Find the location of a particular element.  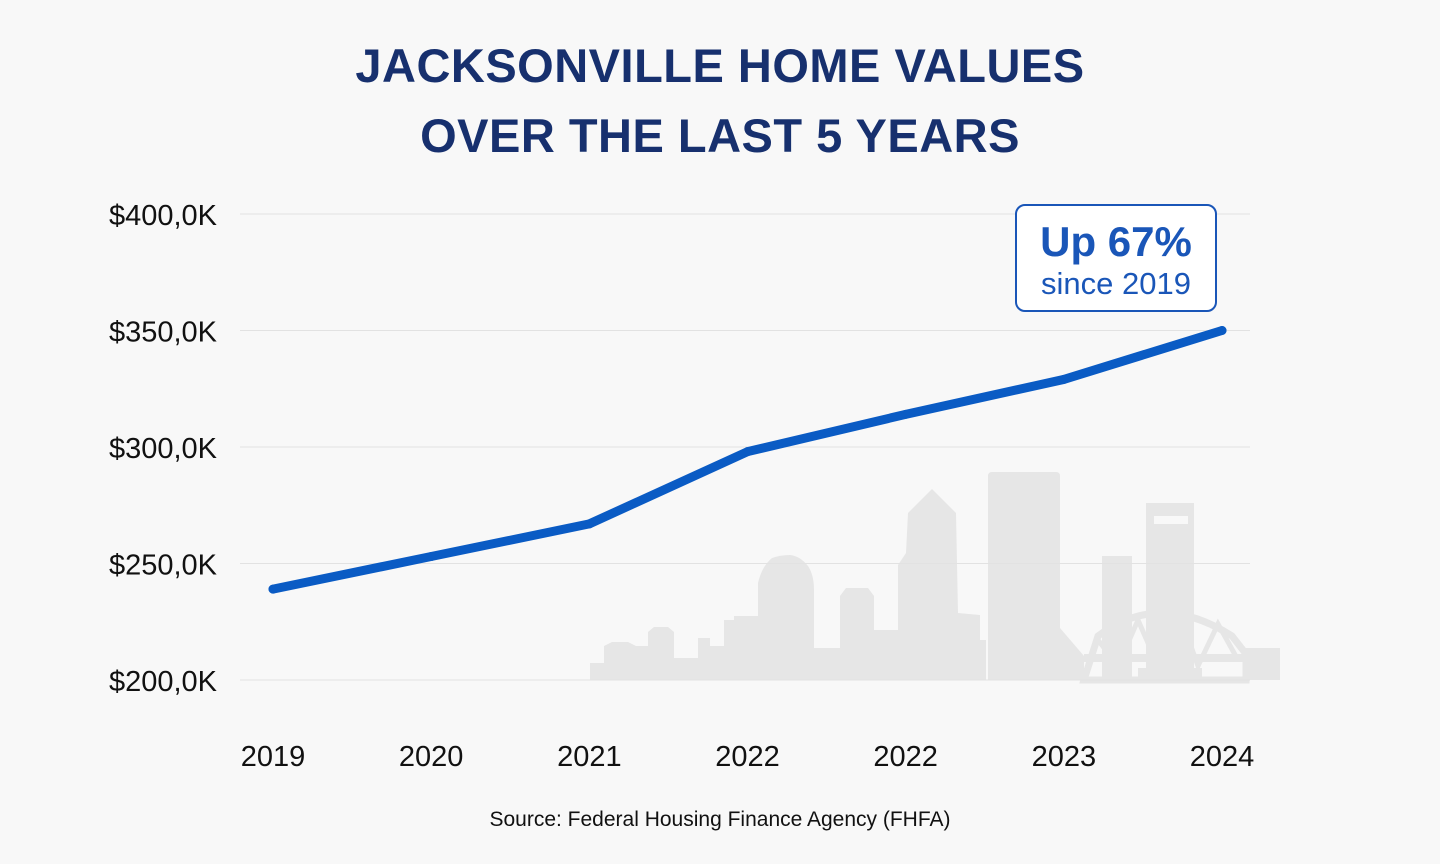

x-tick-label: 2024 is located at coordinates (1222, 757).